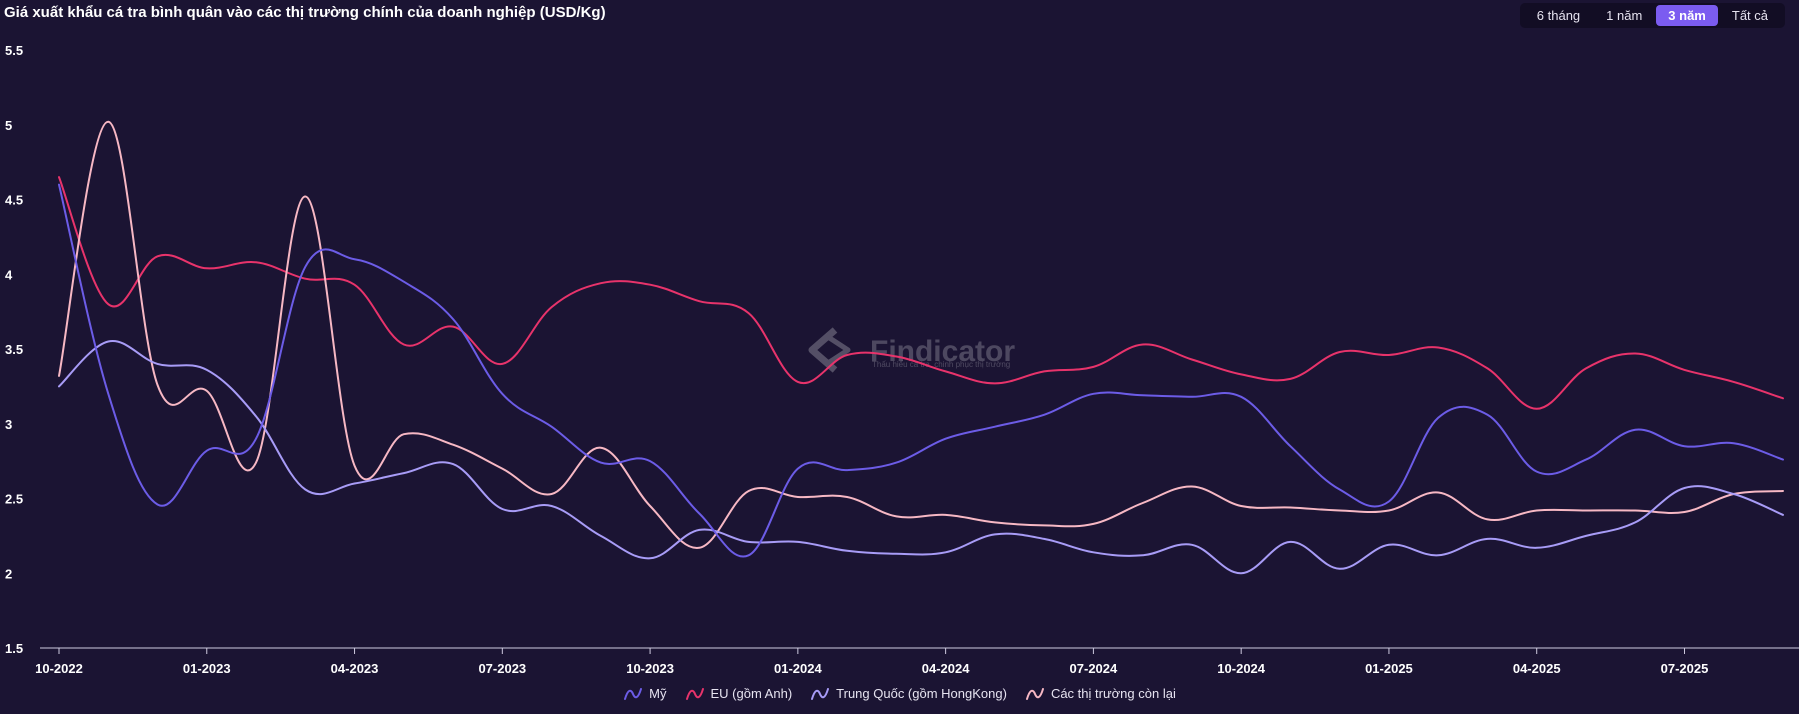 This screenshot has height=714, width=1799. Describe the element at coordinates (921, 693) in the screenshot. I see `legend-label: Trung Quốc (gồm HongKong)` at that location.